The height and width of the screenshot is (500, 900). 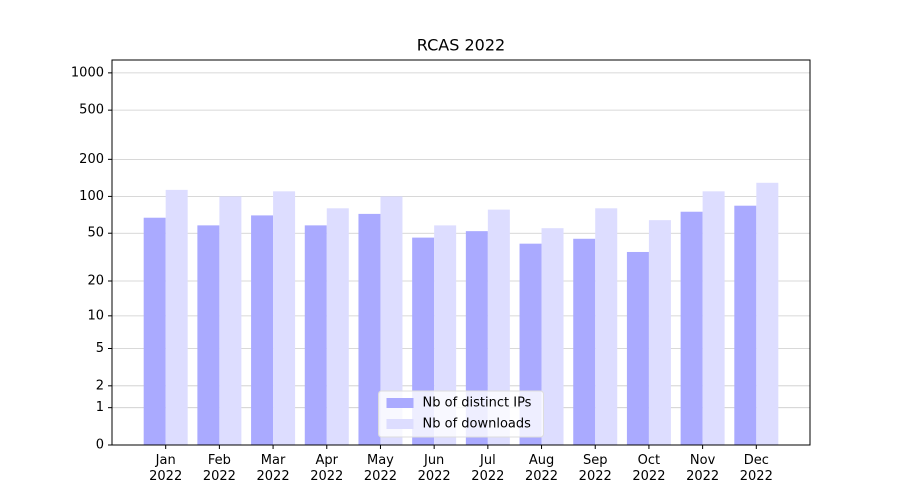 What do you see at coordinates (91, 196) in the screenshot?
I see `y-tick-label: 100` at bounding box center [91, 196].